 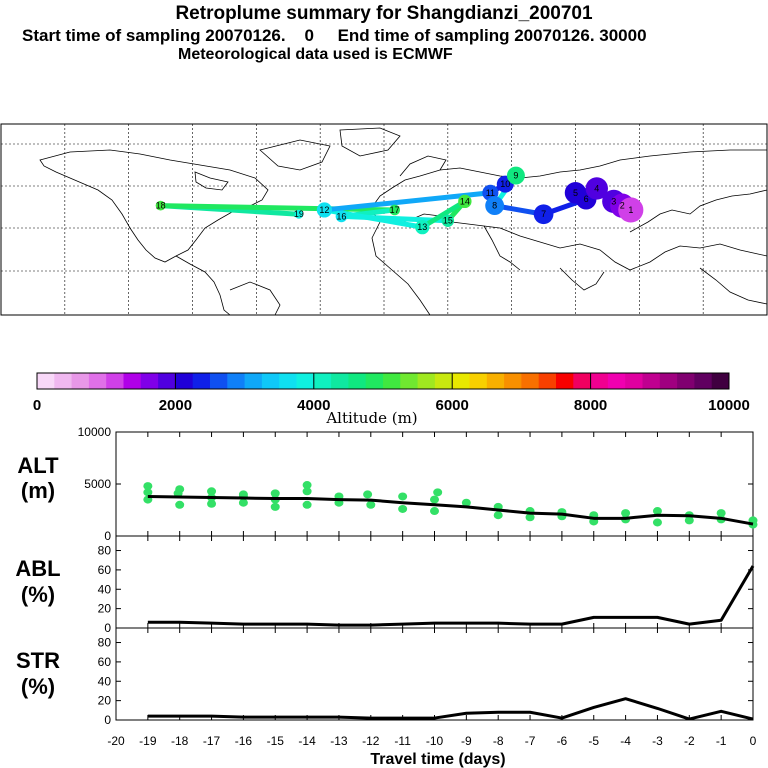 What do you see at coordinates (399, 200) in the screenshot?
I see `map-trajectory-clusters` at bounding box center [399, 200].